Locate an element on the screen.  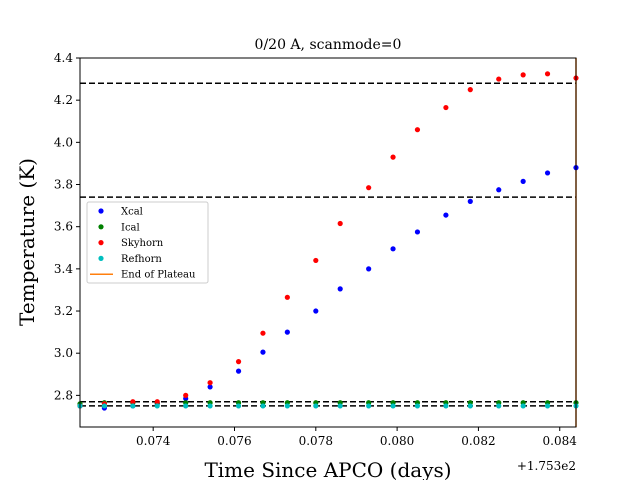
x-tick-label: 0.074 is located at coordinates (153, 441).